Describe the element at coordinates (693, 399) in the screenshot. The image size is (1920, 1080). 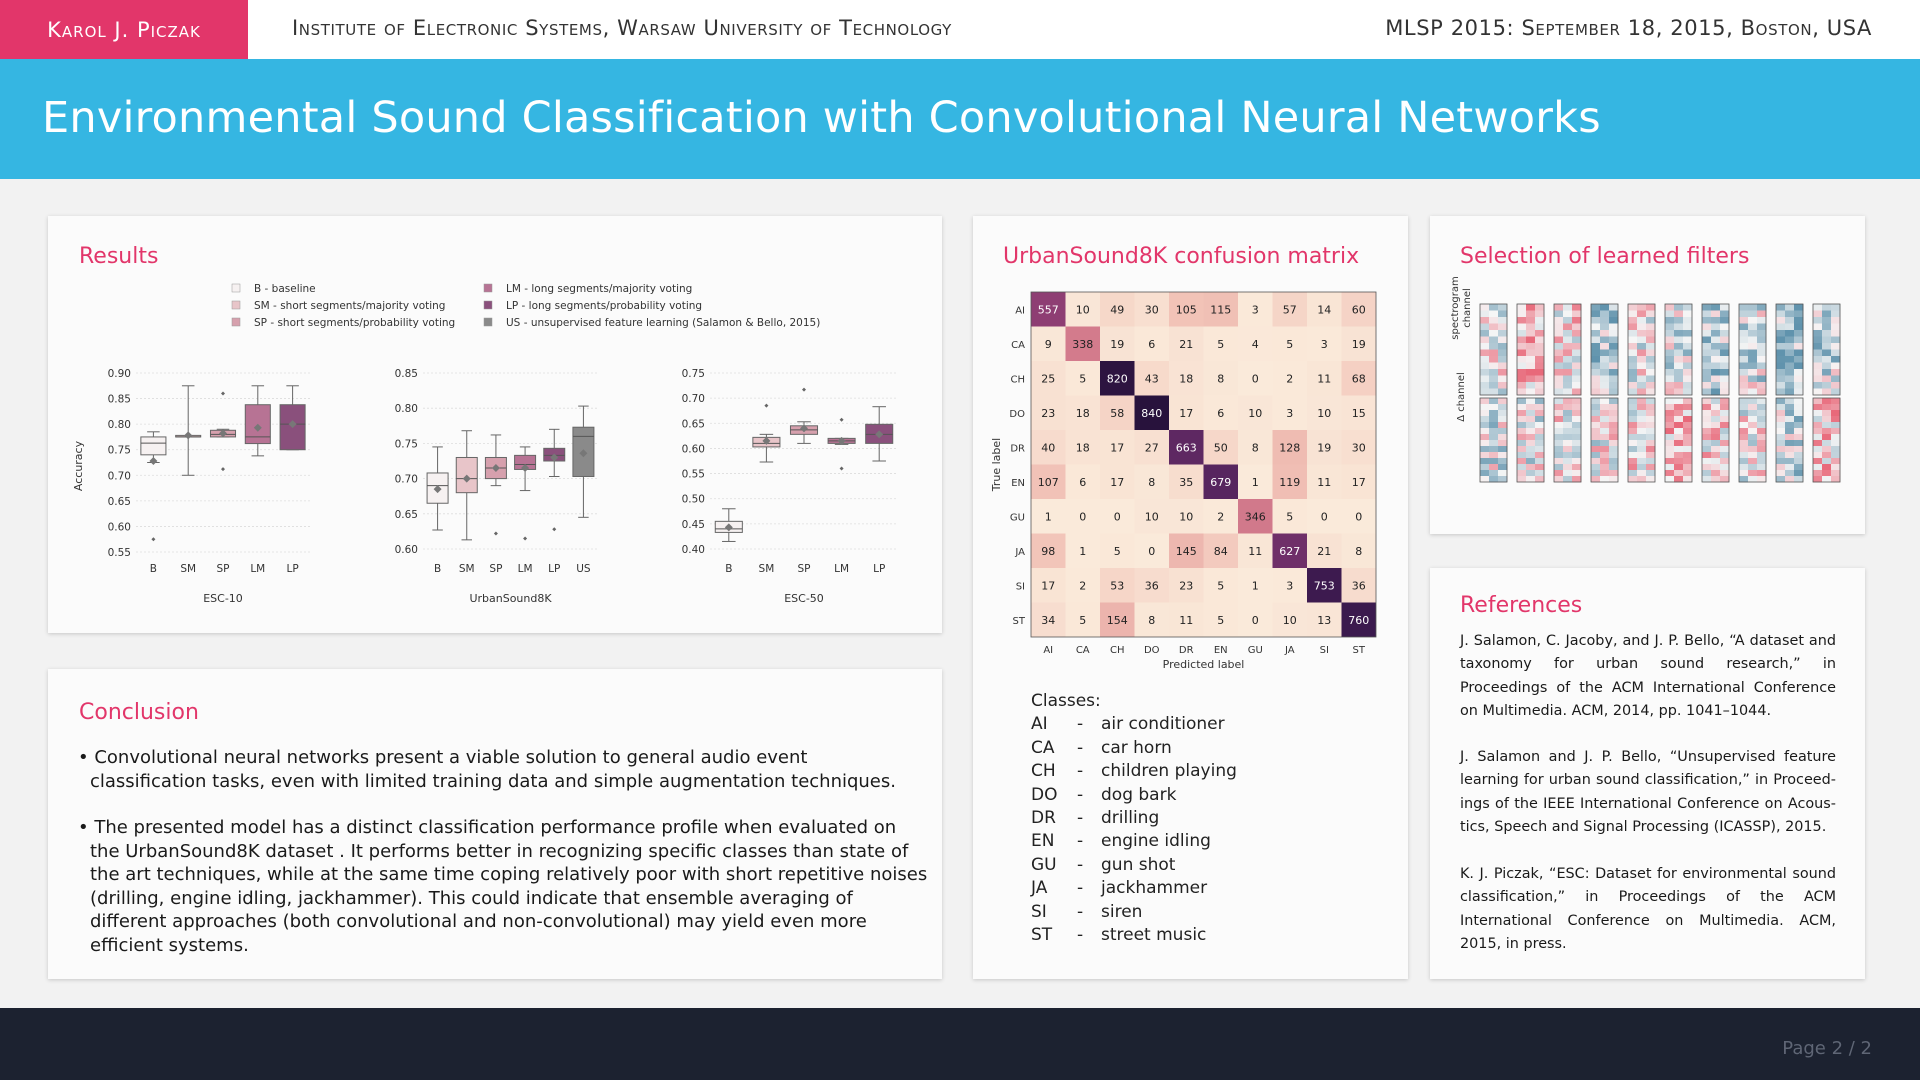
I see `y-tick-label: 0.70` at that location.